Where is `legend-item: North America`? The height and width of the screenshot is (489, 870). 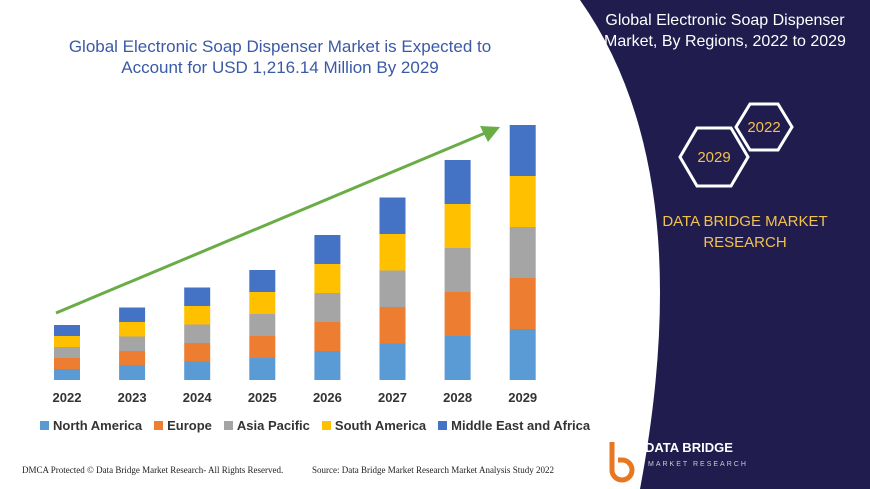 legend-item: North America is located at coordinates (91, 425).